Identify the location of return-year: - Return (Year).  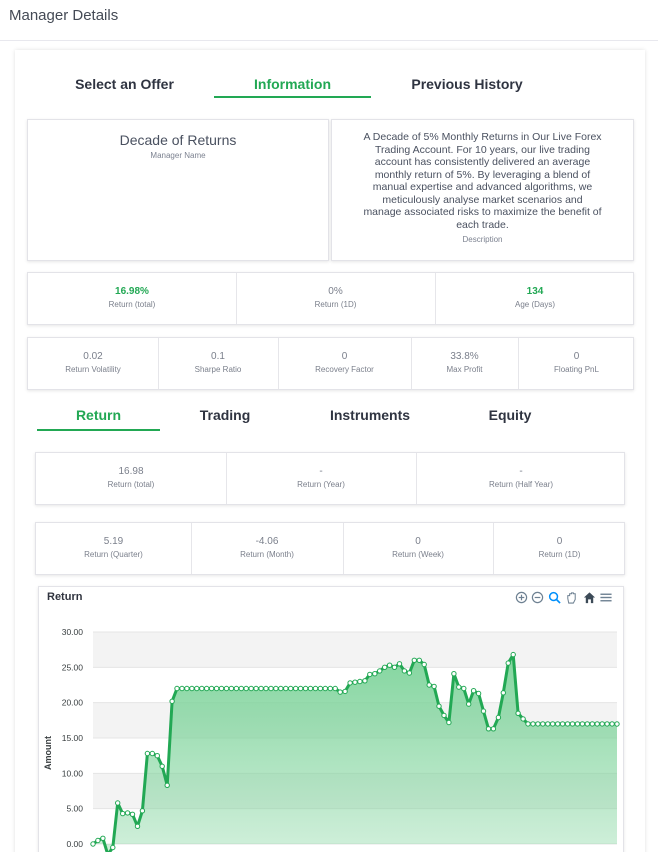
(321, 477).